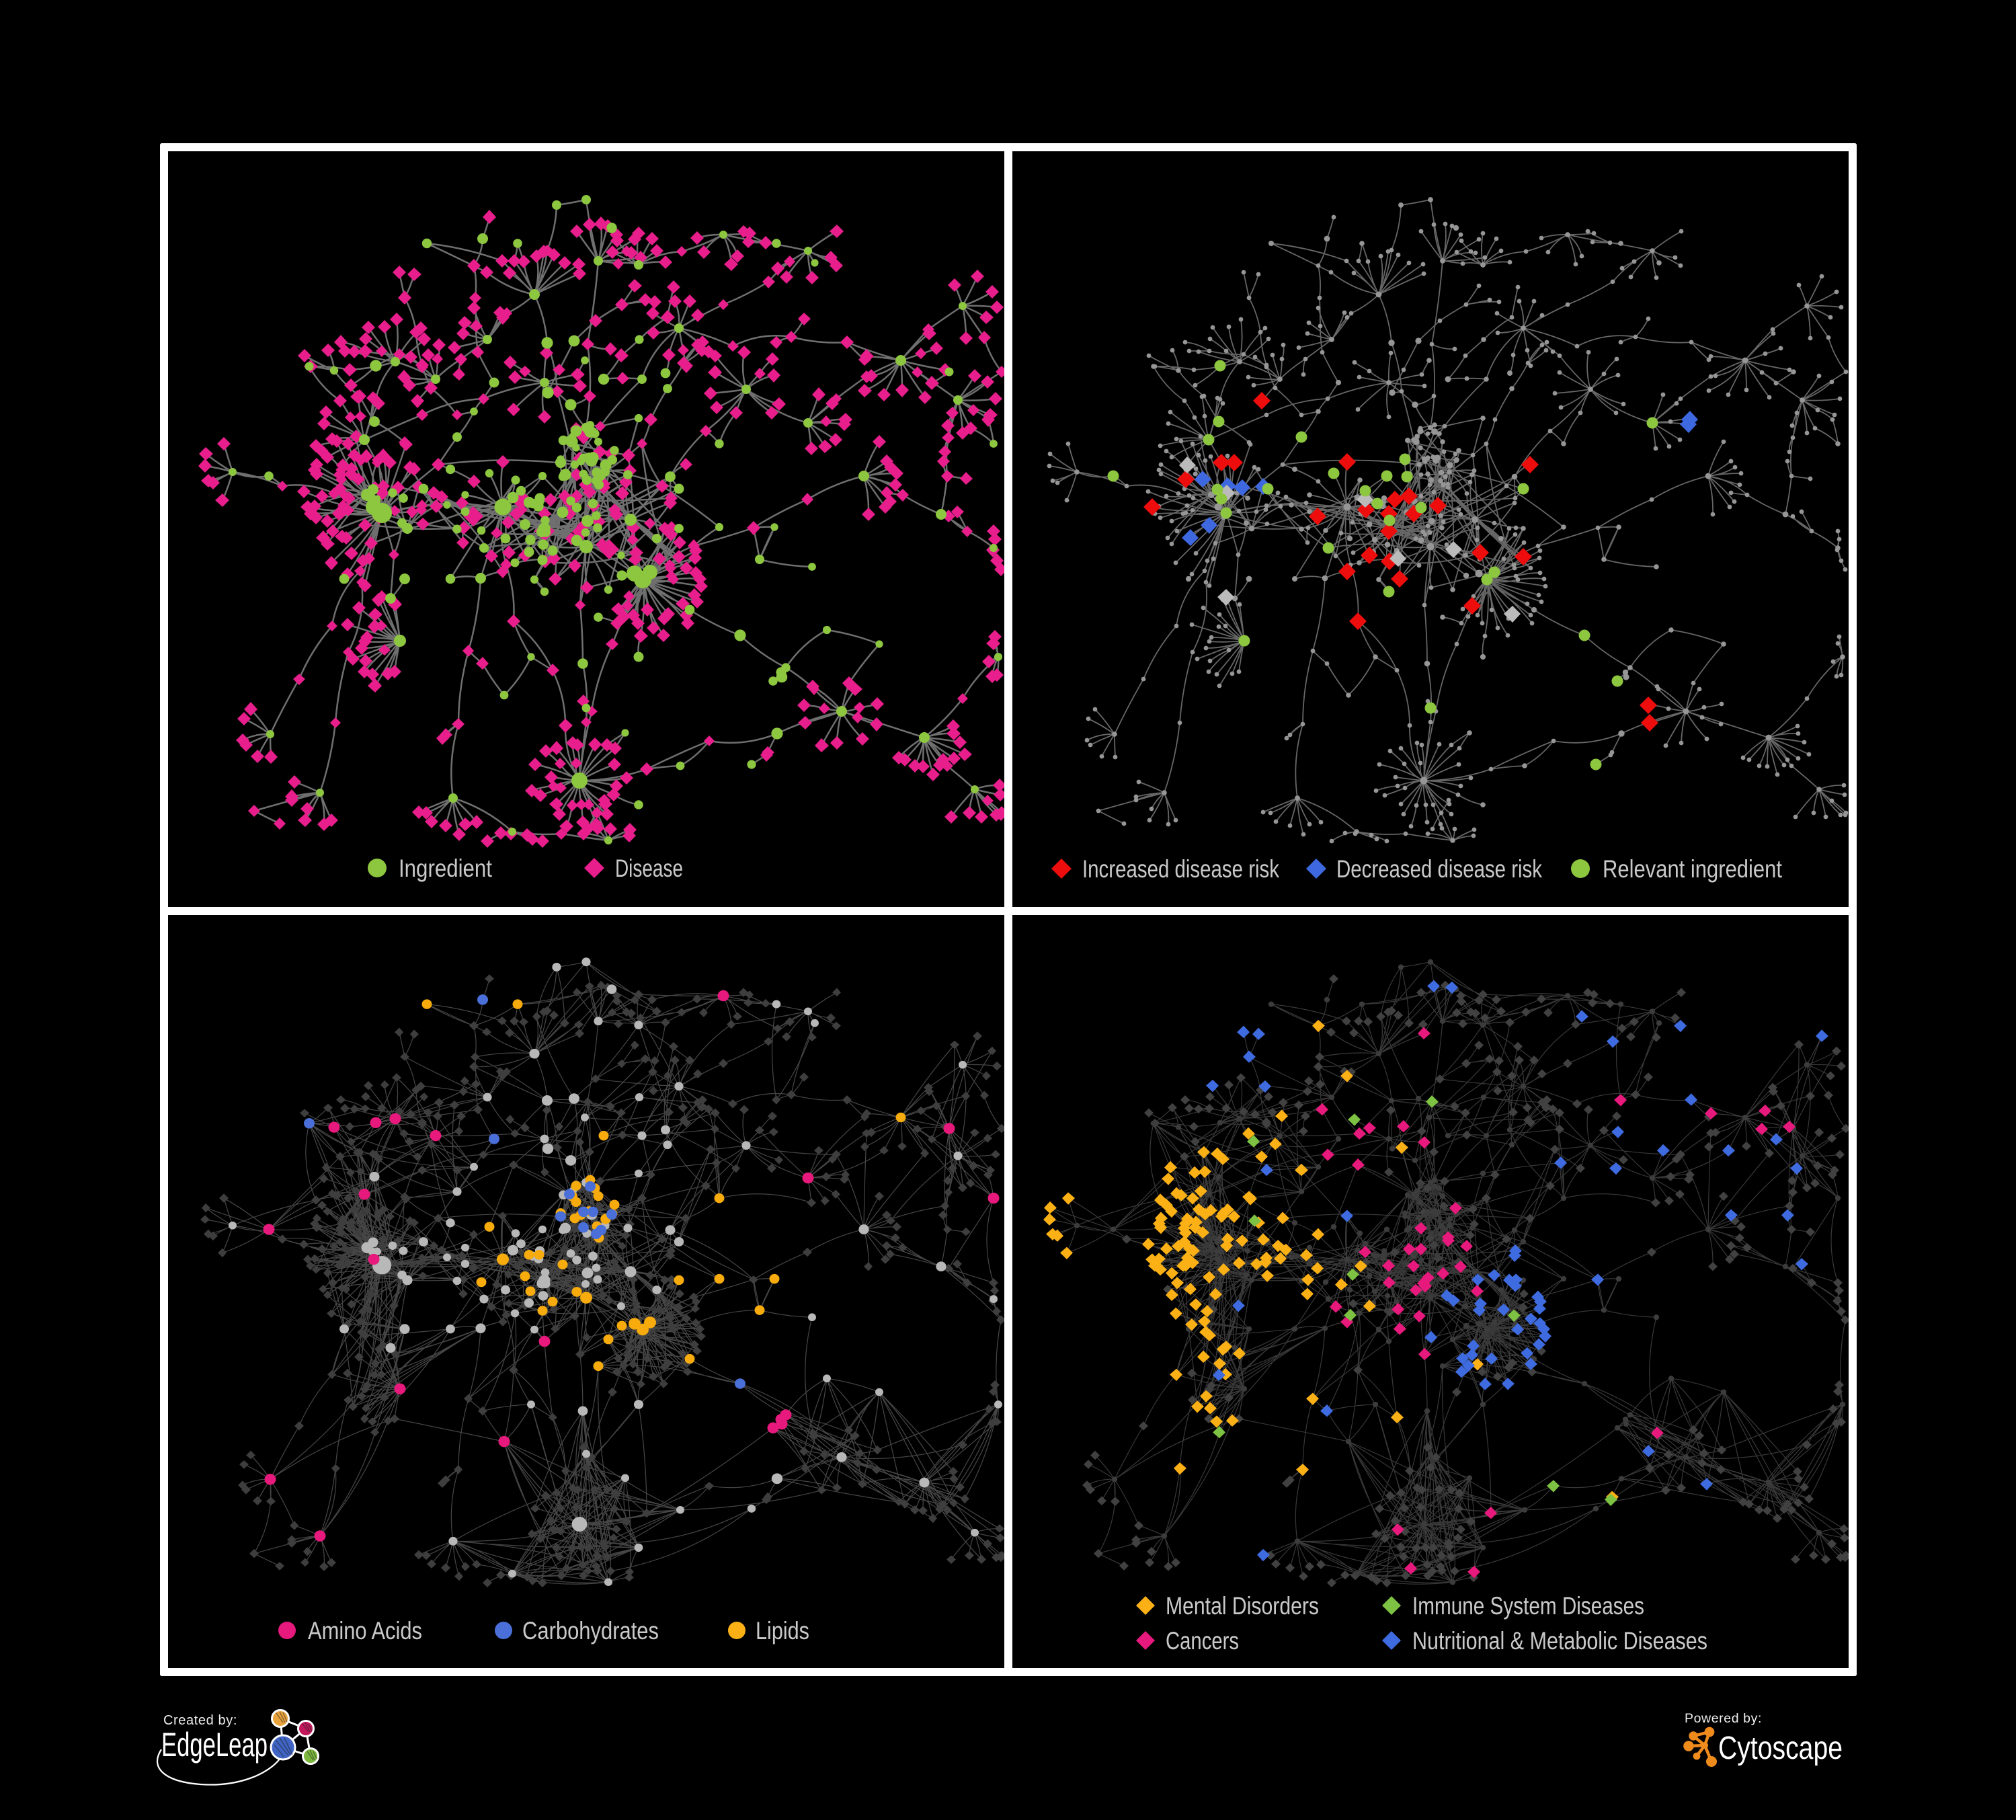 The height and width of the screenshot is (1820, 2016). I want to click on svg-text: EdgeLeap, so click(214, 1745).